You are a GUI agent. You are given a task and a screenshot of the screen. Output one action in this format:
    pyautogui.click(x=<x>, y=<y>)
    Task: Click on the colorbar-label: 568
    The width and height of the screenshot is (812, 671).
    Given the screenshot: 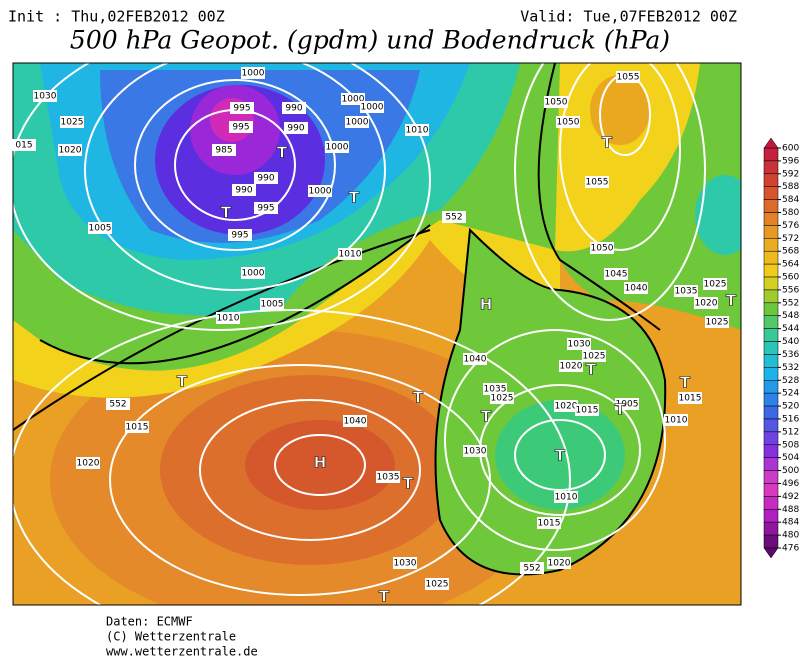 What is the action you would take?
    pyautogui.click(x=790, y=252)
    